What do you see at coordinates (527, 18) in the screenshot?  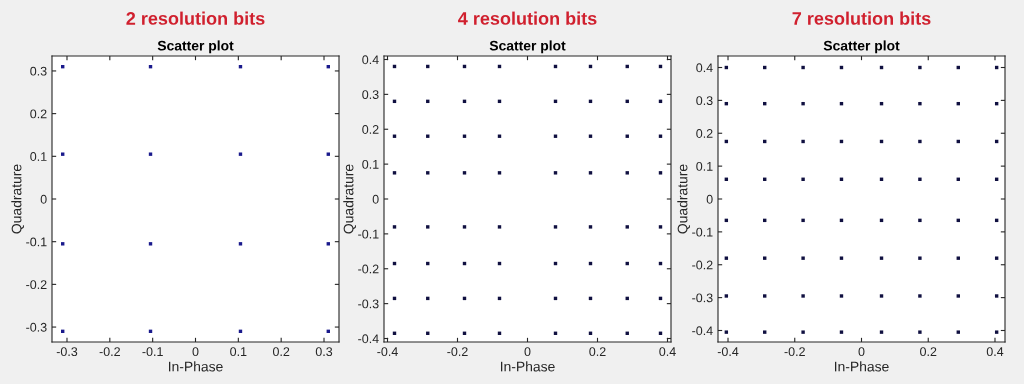 I see `chart-title: 4 resolution bits` at bounding box center [527, 18].